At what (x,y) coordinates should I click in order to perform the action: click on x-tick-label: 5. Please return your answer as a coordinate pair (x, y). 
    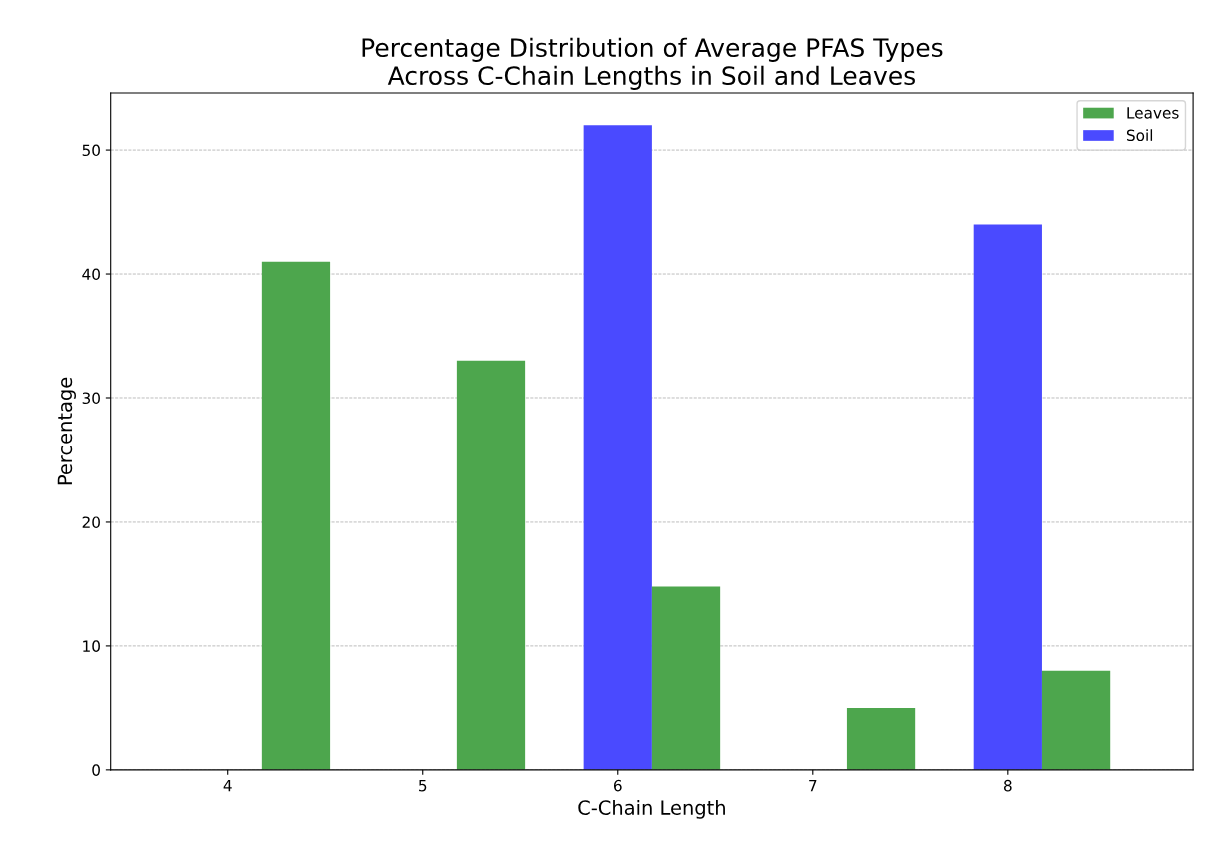
    Looking at the image, I should click on (423, 786).